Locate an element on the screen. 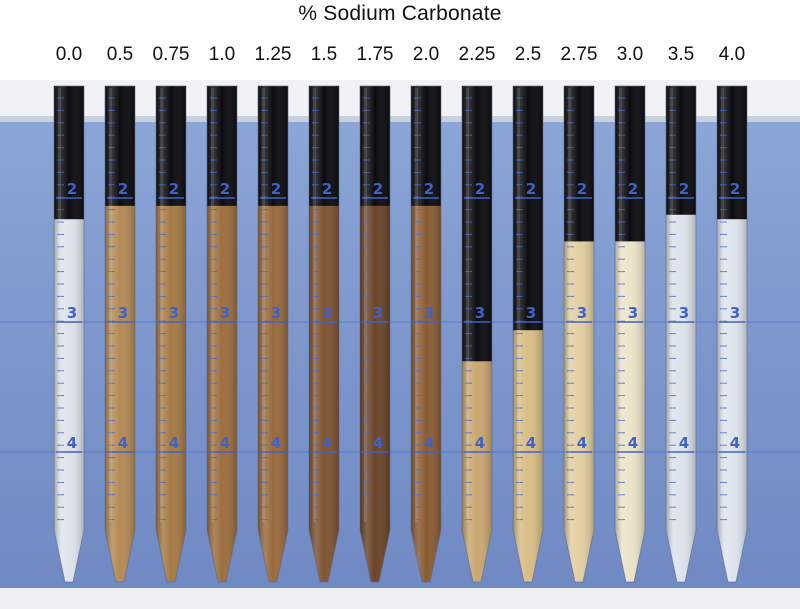 This screenshot has height=609, width=800. conc-label-5: 1.25 is located at coordinates (273, 54).